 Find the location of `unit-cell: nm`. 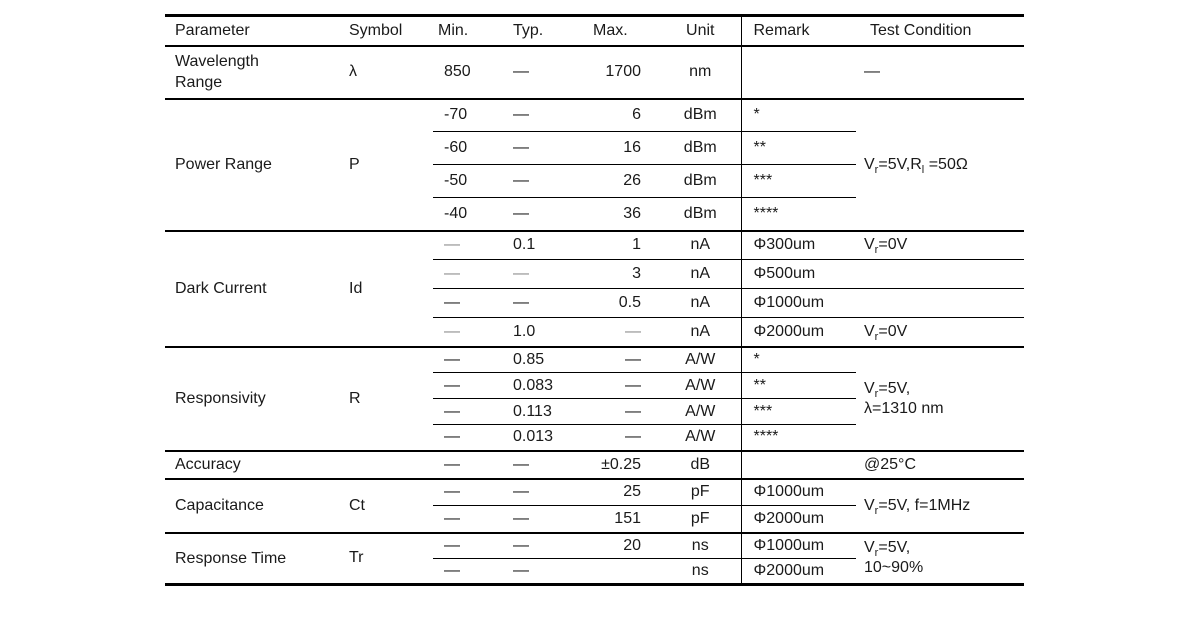

unit-cell: nm is located at coordinates (700, 72).